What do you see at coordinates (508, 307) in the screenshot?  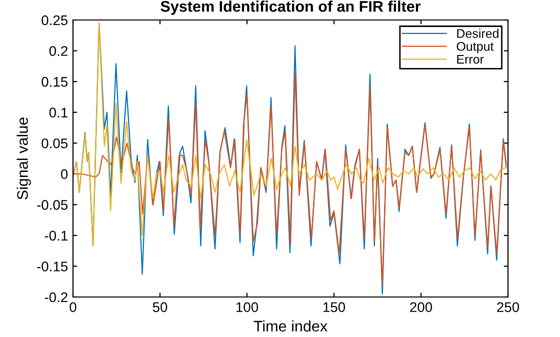 I see `x-tick-label: 250` at bounding box center [508, 307].